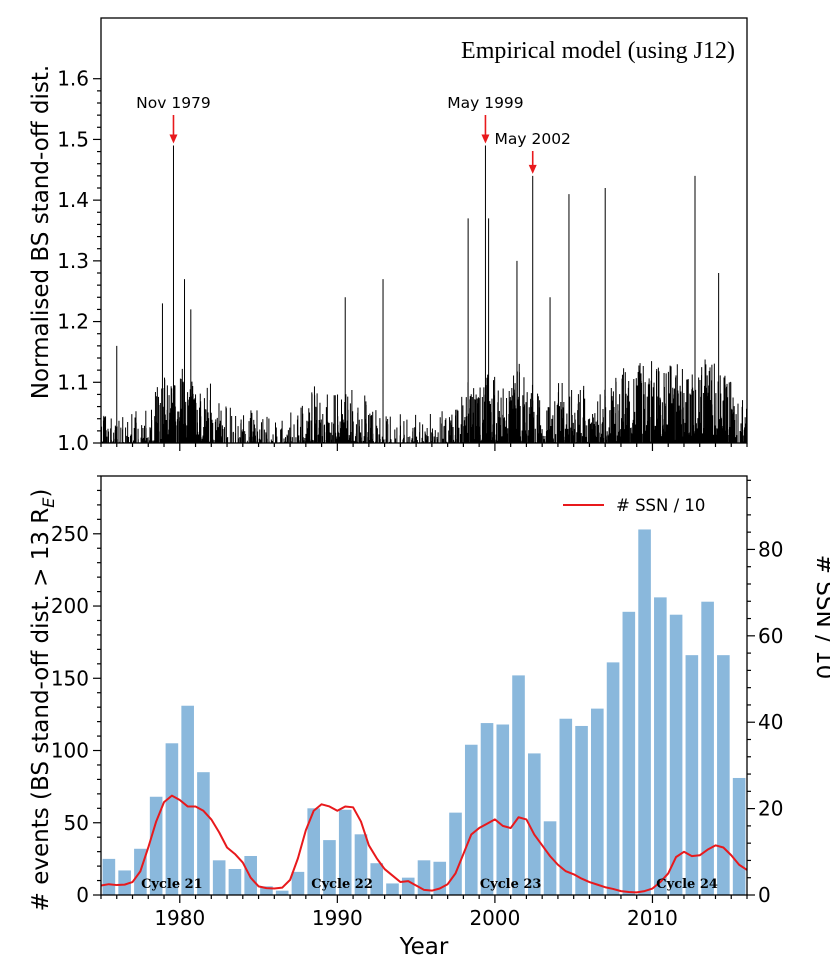 The image size is (830, 977). What do you see at coordinates (342, 884) in the screenshot?
I see `cycle-label: Cycle 22` at bounding box center [342, 884].